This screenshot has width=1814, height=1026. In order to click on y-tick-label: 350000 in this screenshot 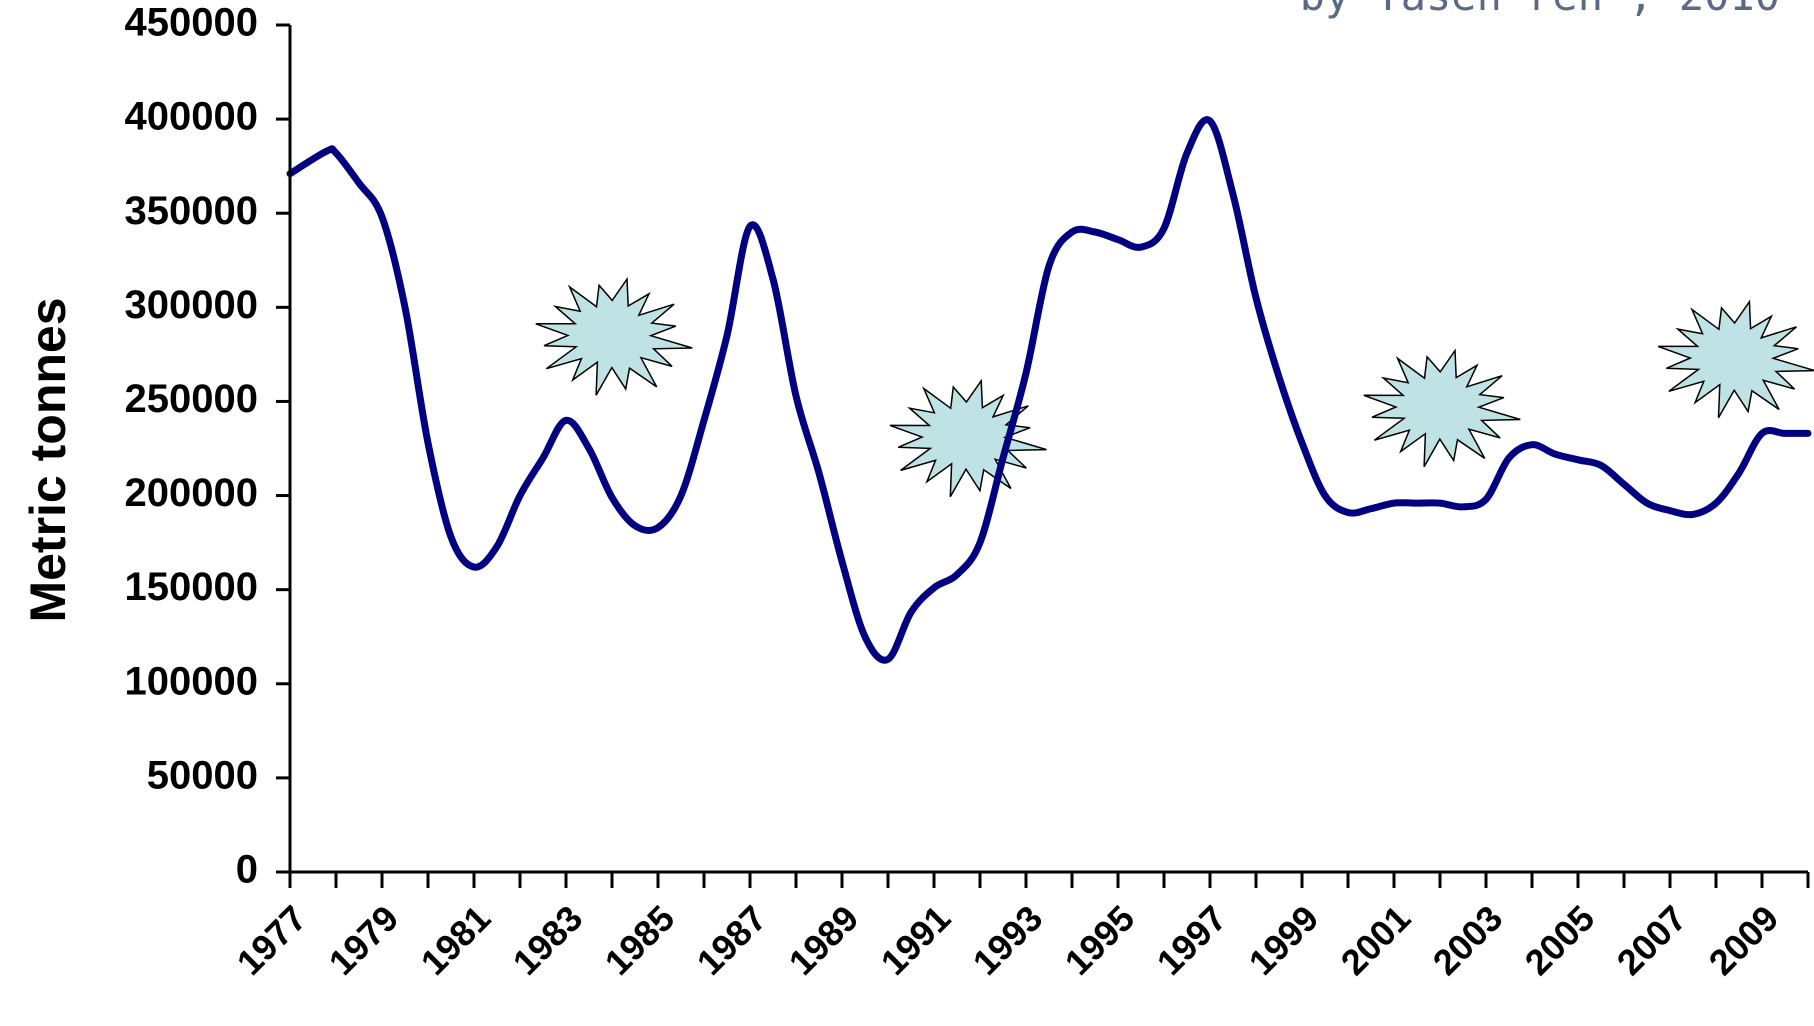, I will do `click(191, 211)`.